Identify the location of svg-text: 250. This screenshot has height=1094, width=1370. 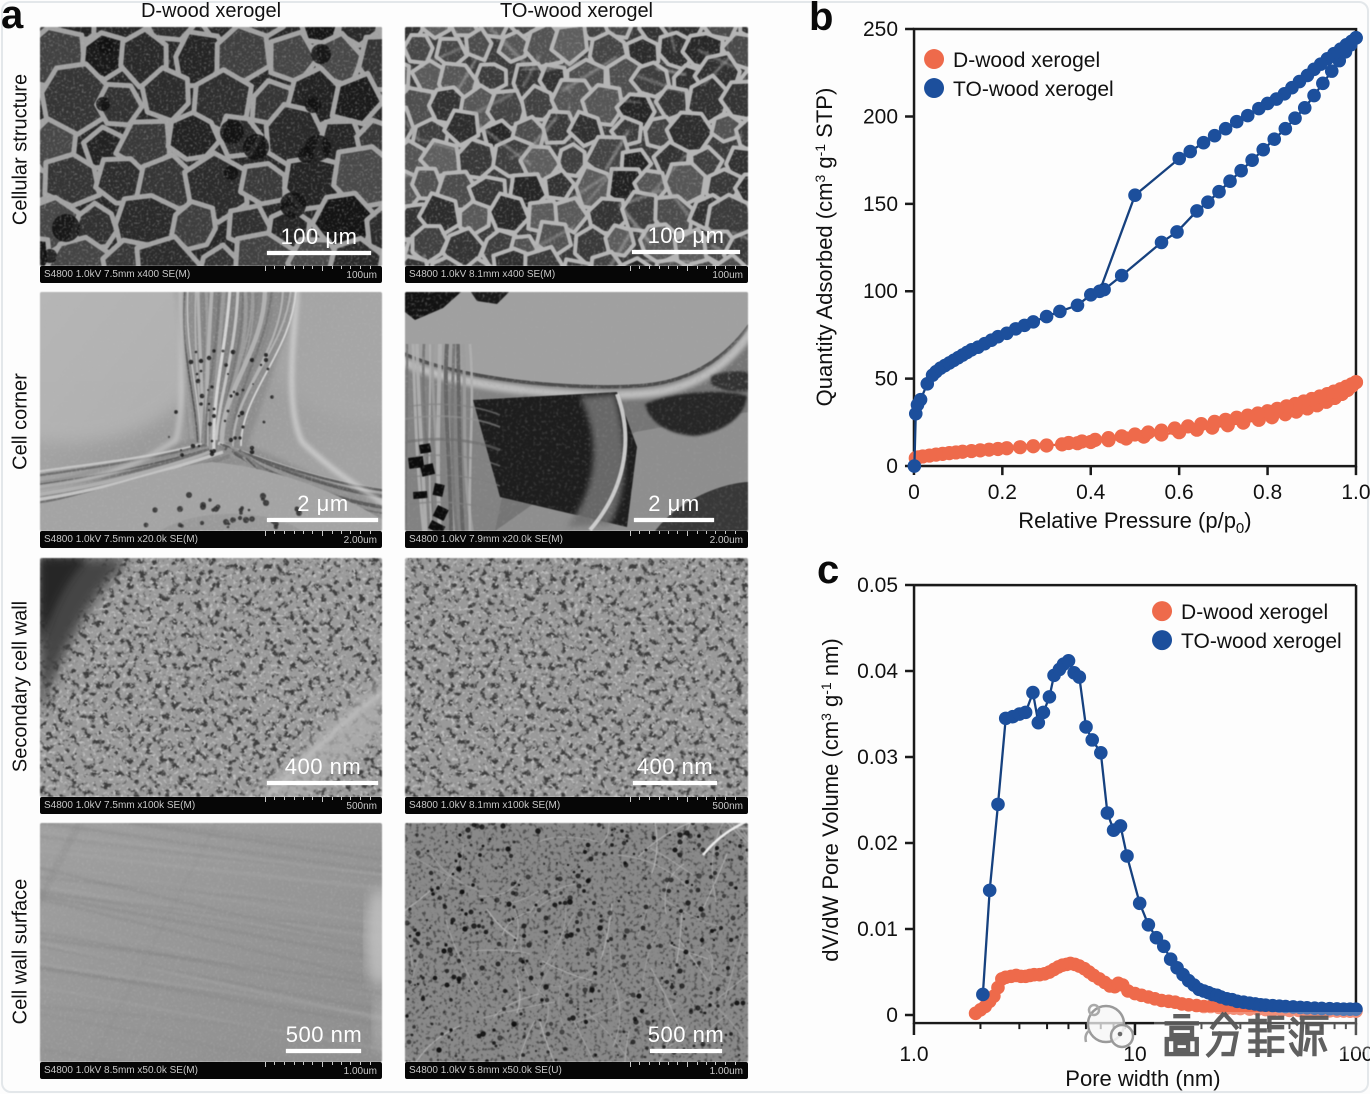
(880, 29).